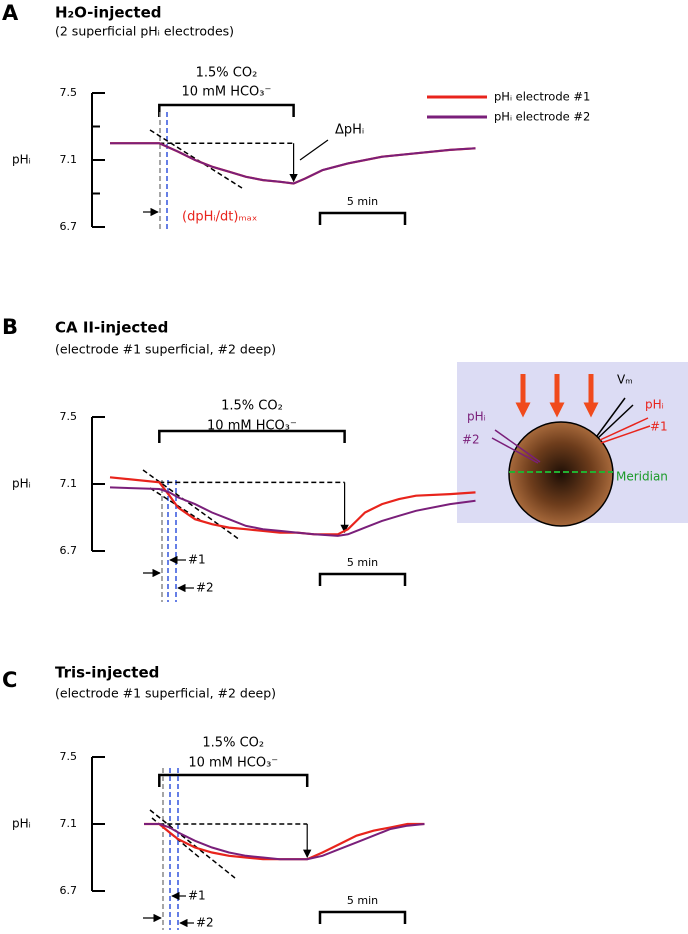 The image size is (688, 934). Describe the element at coordinates (107, 673) in the screenshot. I see `panel-title: Tris-injected` at that location.